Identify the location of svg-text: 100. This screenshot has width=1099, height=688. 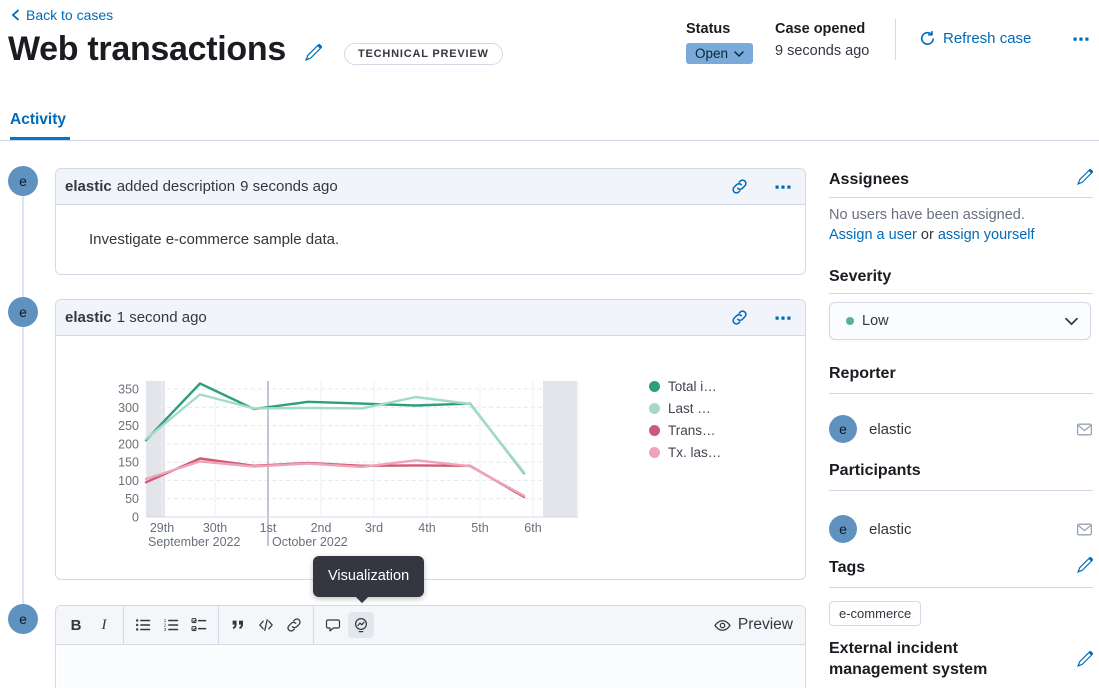
(128, 481).